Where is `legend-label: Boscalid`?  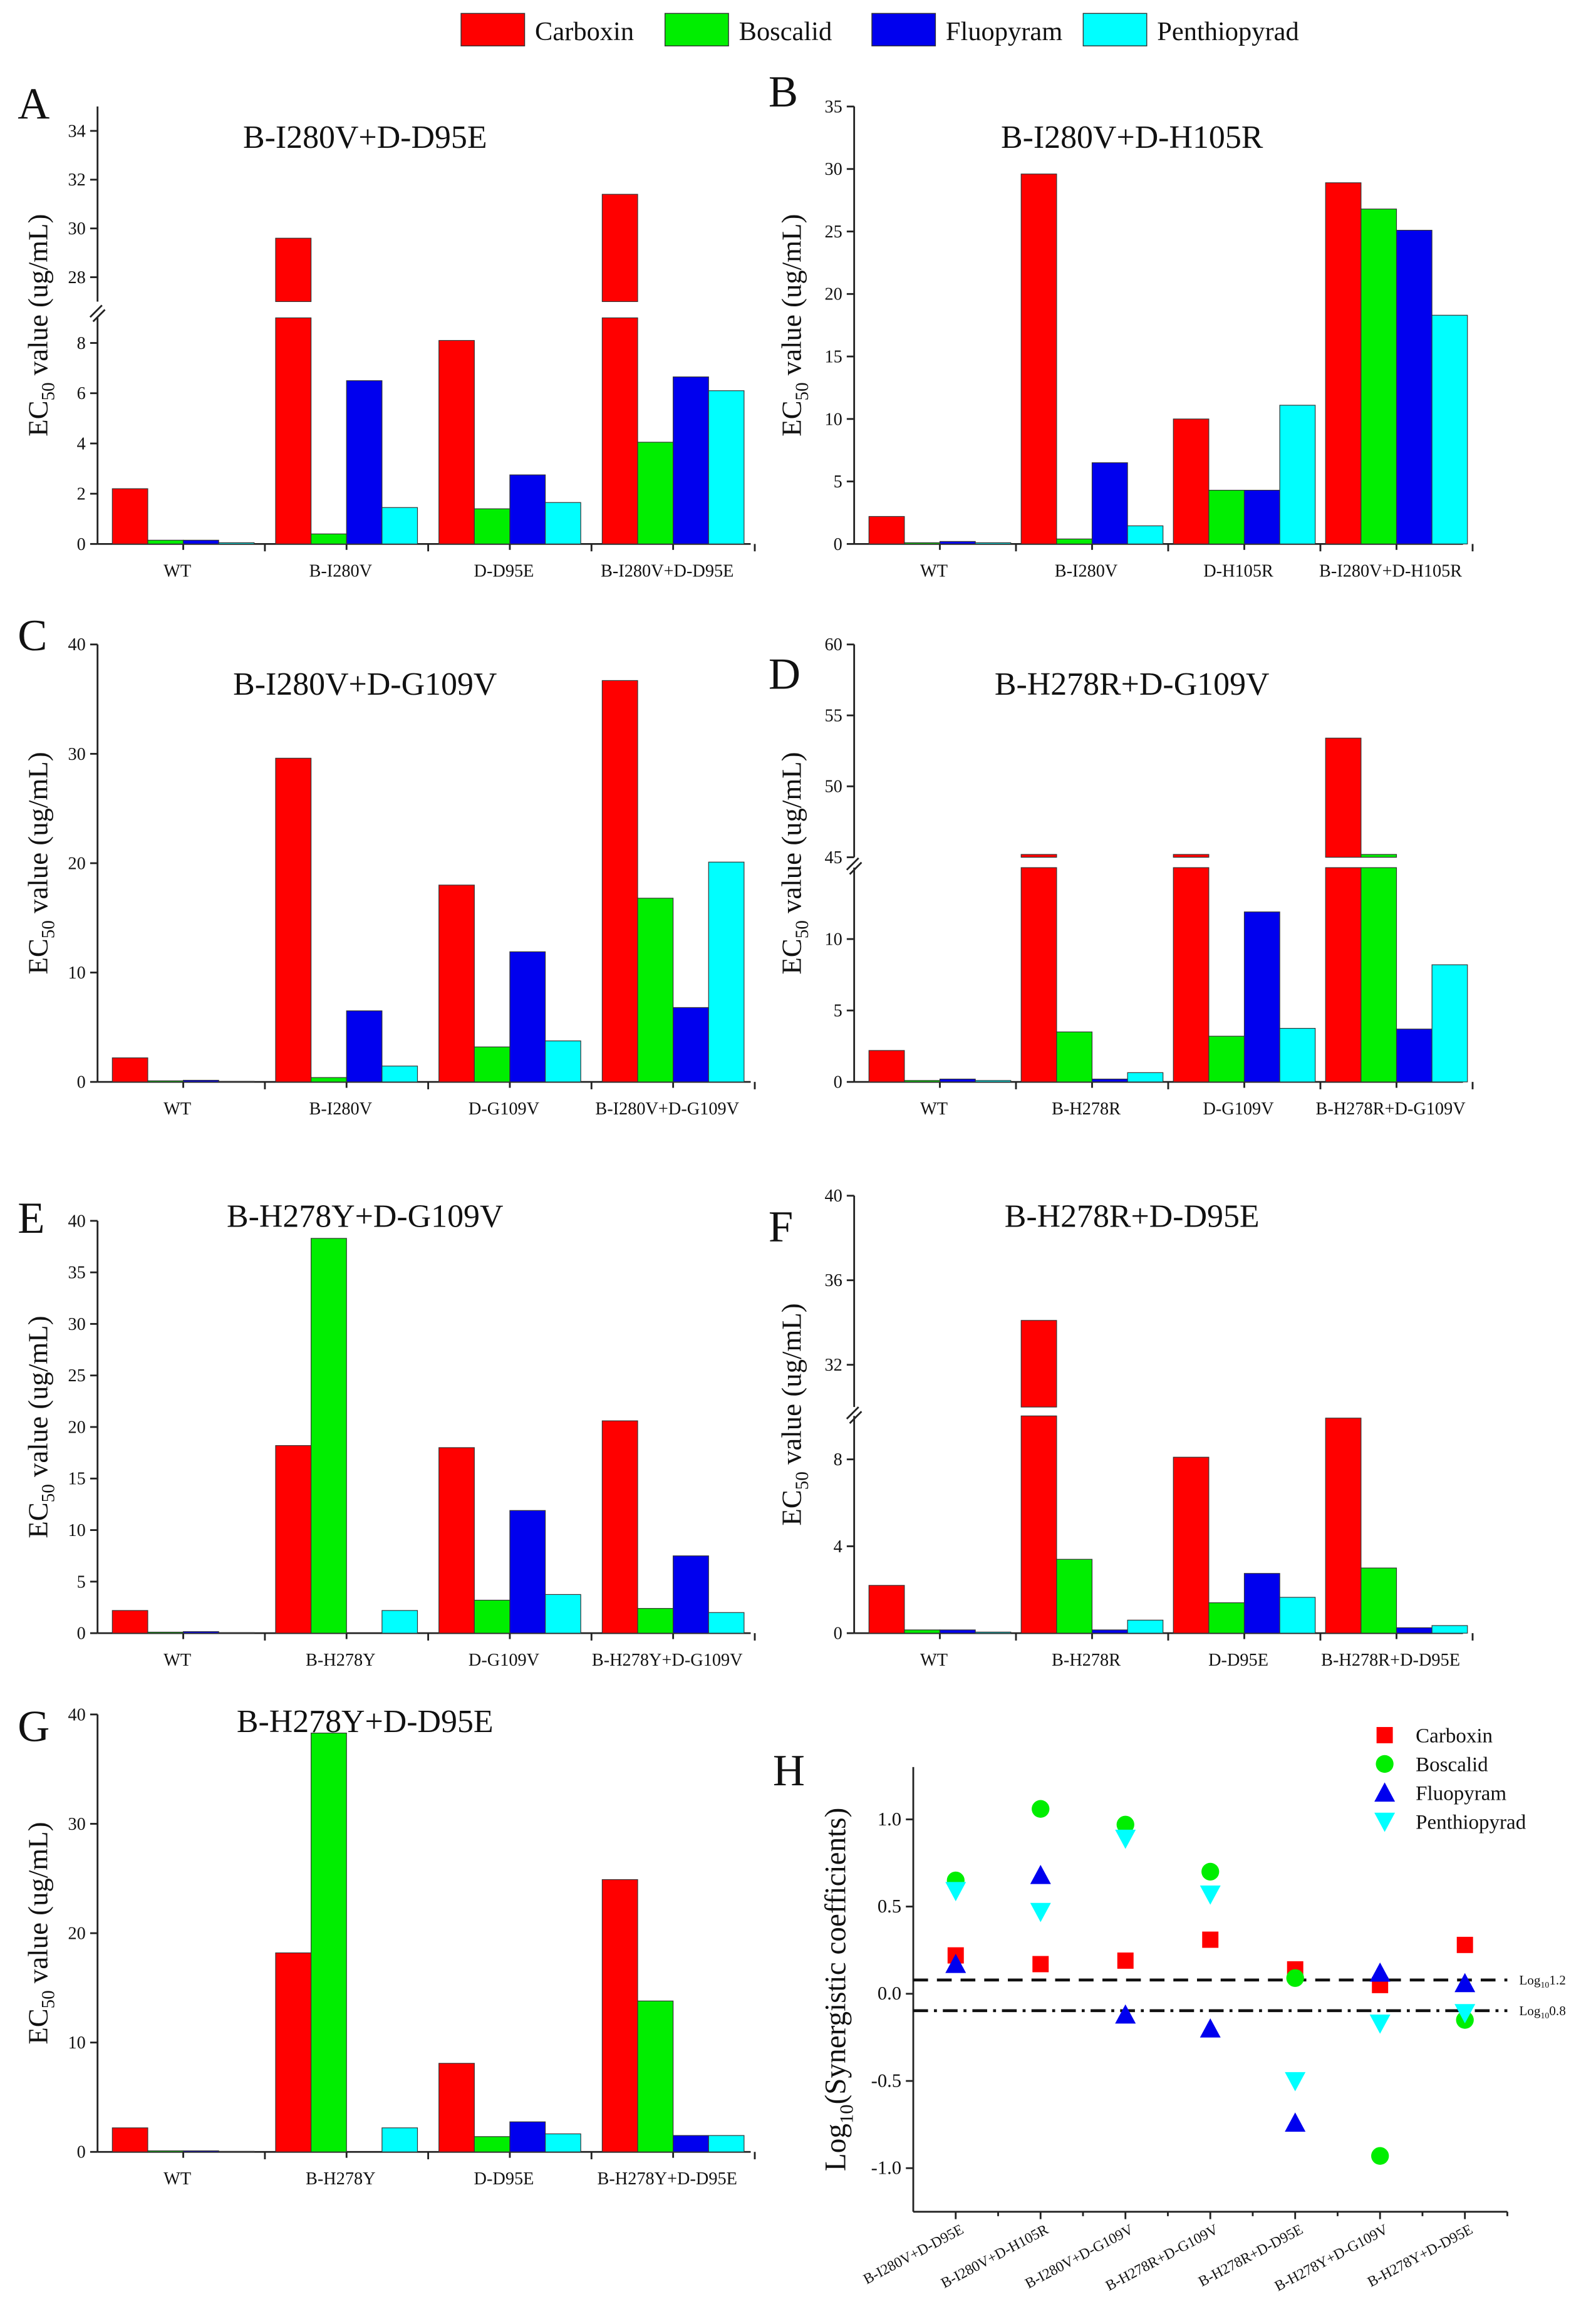 legend-label: Boscalid is located at coordinates (785, 31).